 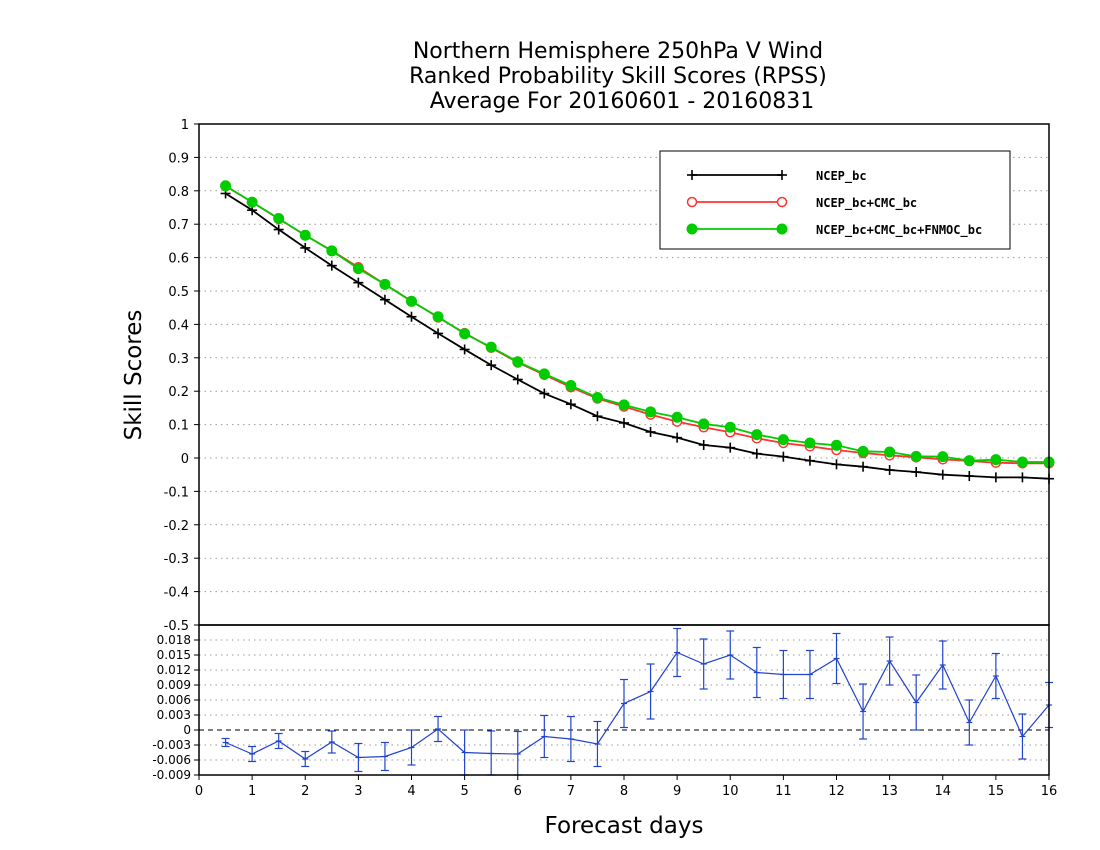 I want to click on y-tick-label: -0.5, so click(x=176, y=626).